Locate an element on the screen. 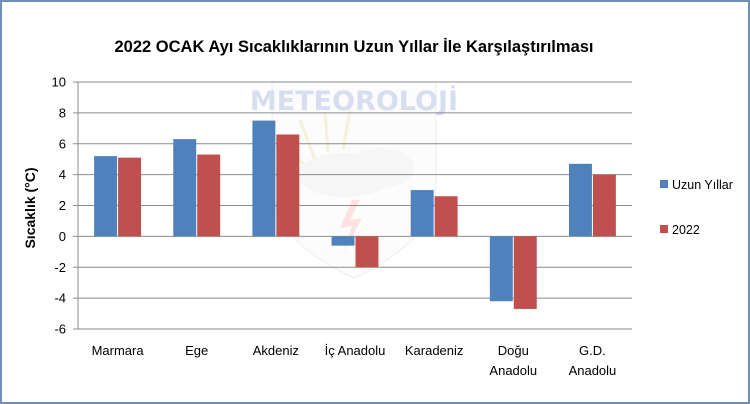 This screenshot has height=404, width=750. y-tick-label: 6 is located at coordinates (62, 143).